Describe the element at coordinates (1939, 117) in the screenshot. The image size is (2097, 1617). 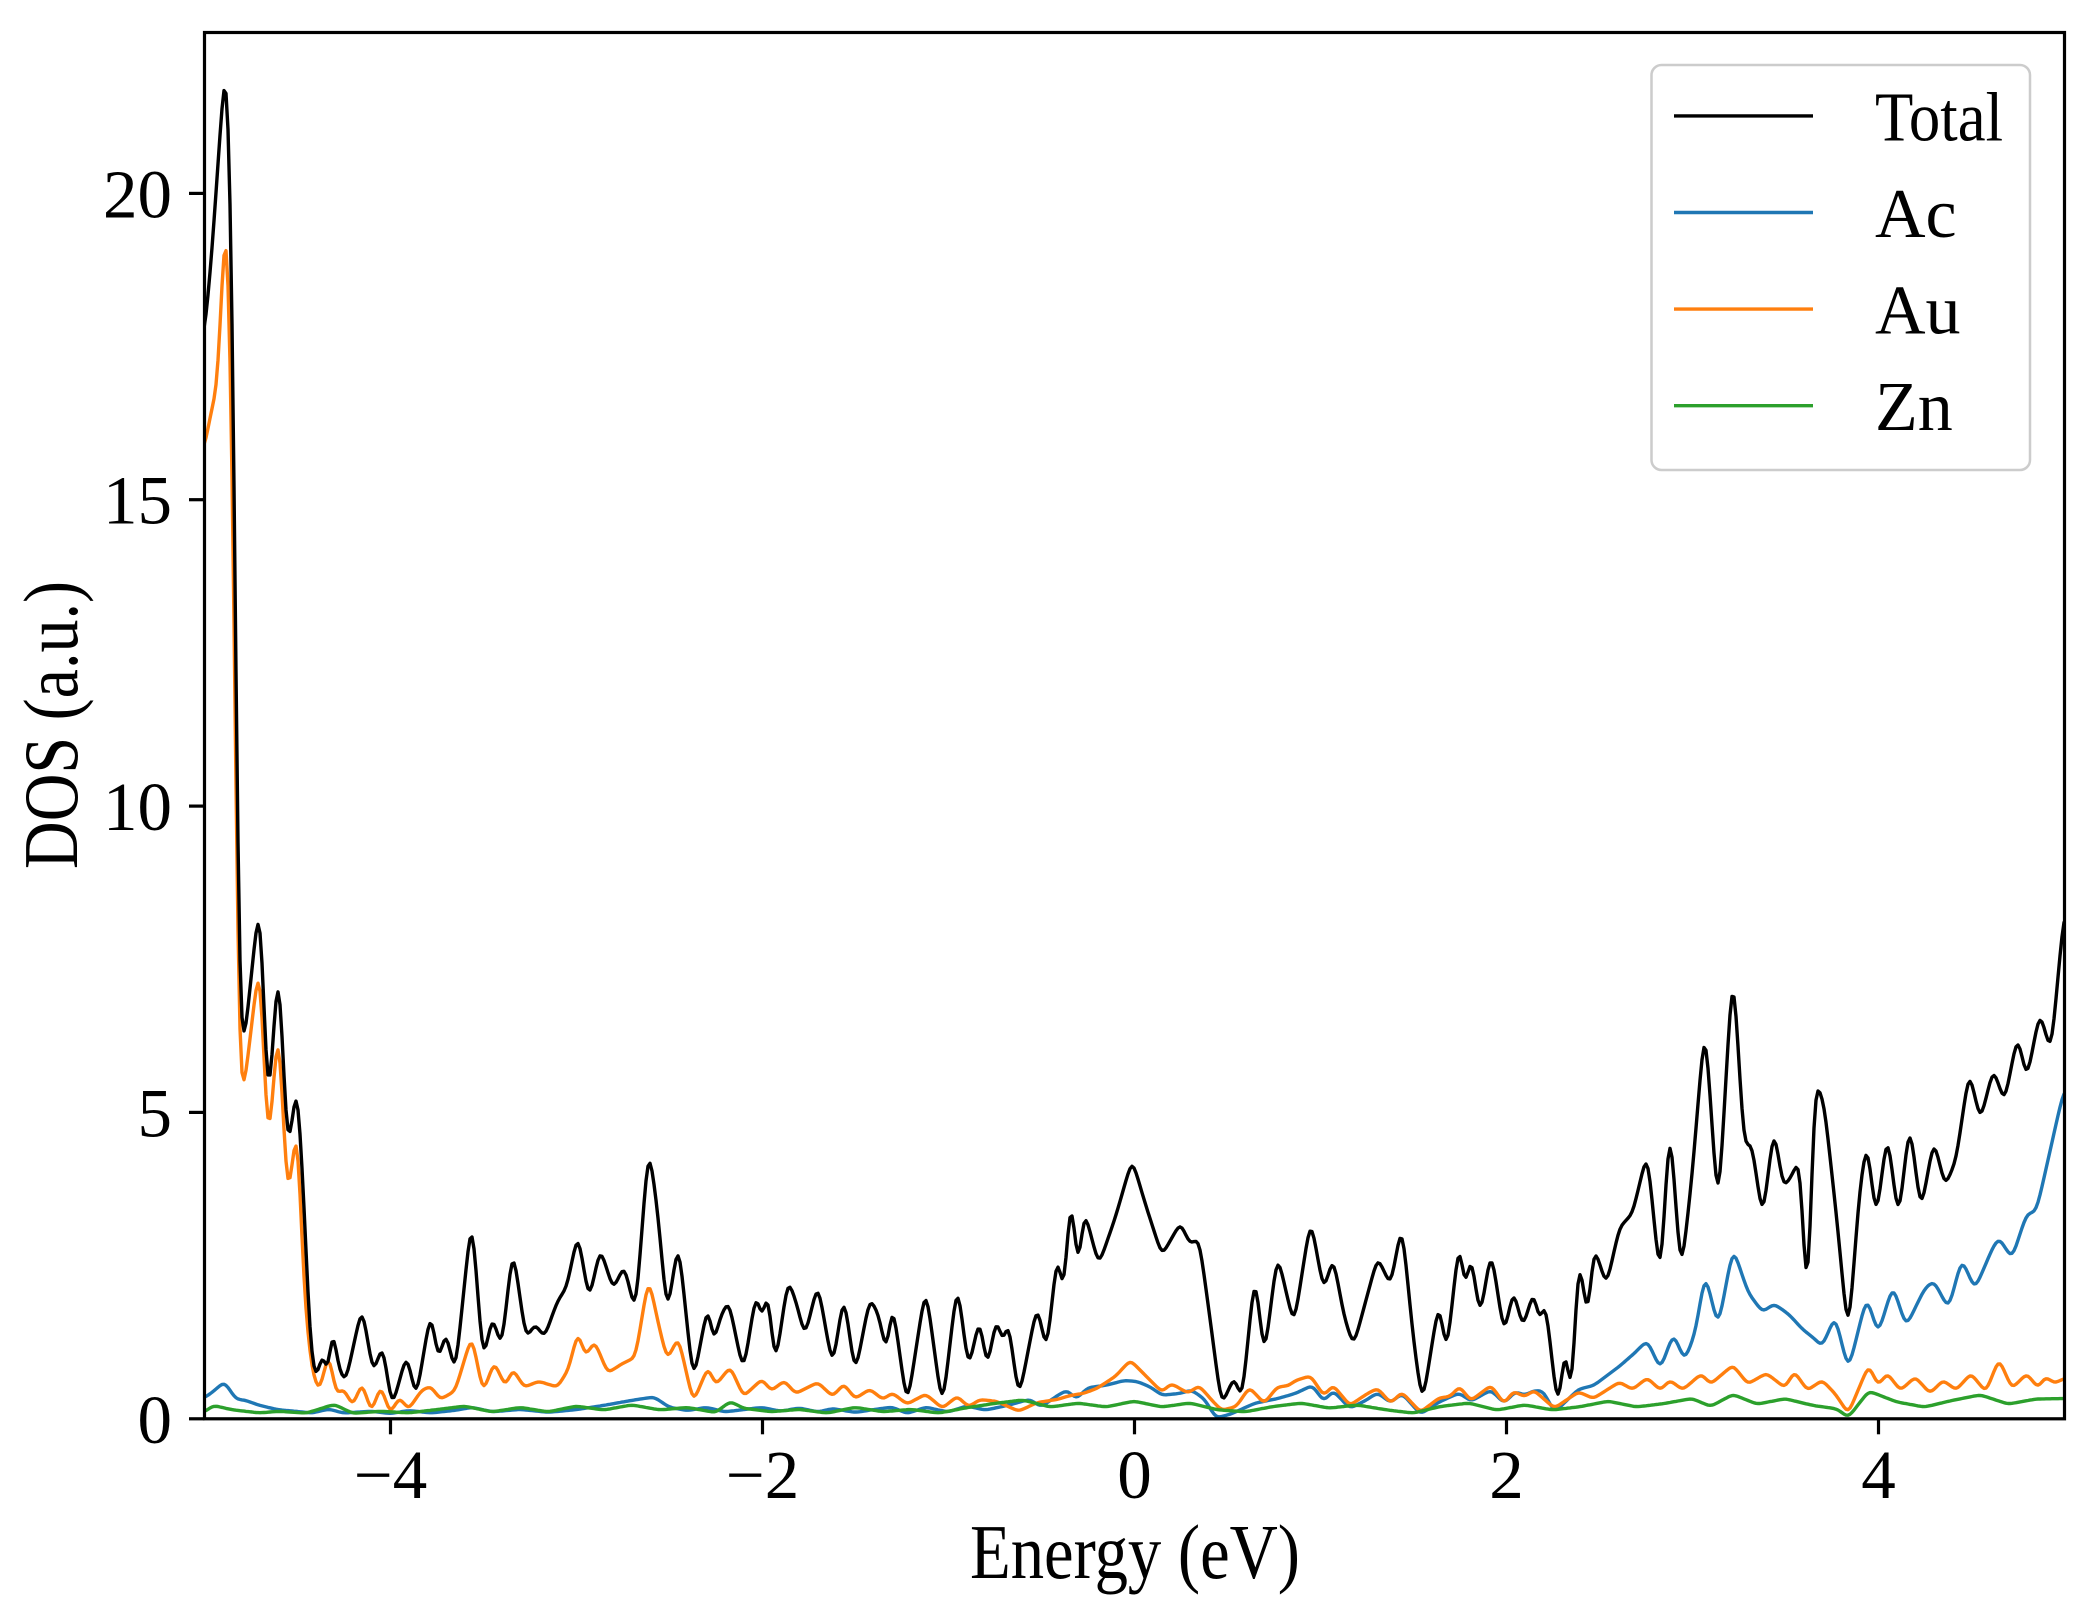
I see `svg-text: Total` at that location.